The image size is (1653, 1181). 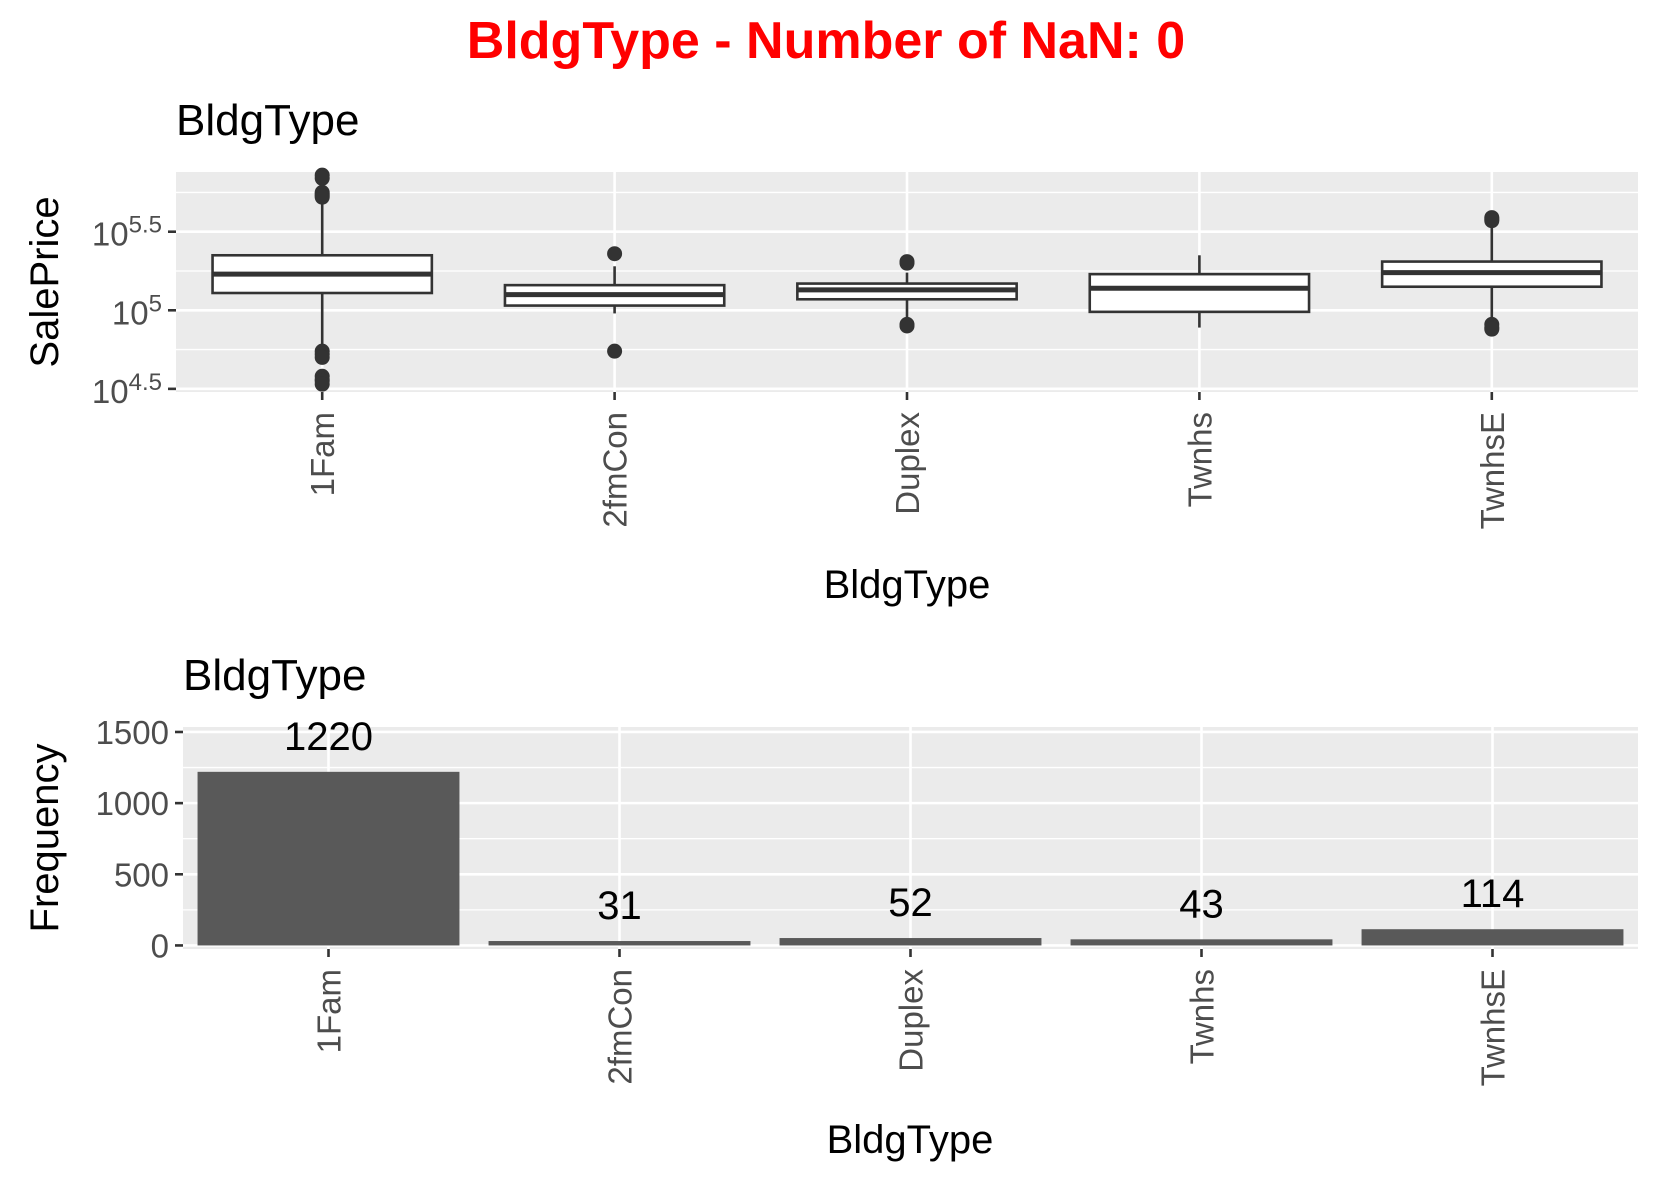 I want to click on y-tick-label: 105, so click(x=137, y=311).